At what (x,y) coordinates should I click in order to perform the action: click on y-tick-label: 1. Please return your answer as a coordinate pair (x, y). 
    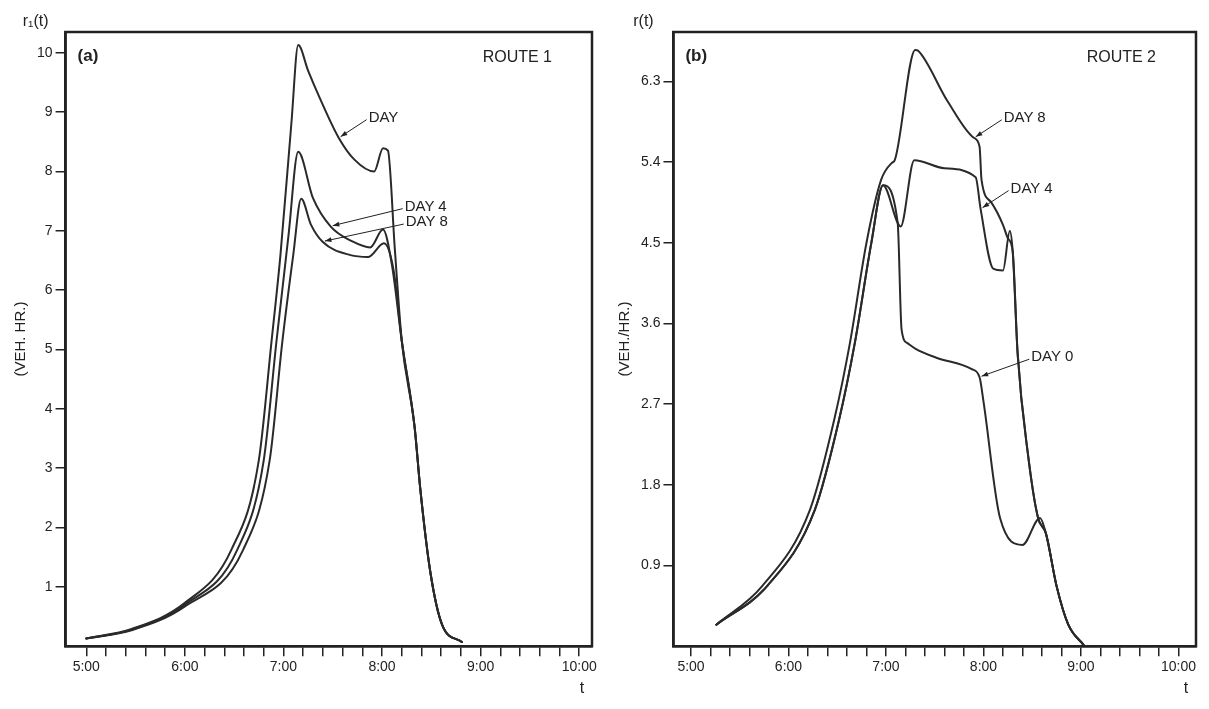
    Looking at the image, I should click on (48, 585).